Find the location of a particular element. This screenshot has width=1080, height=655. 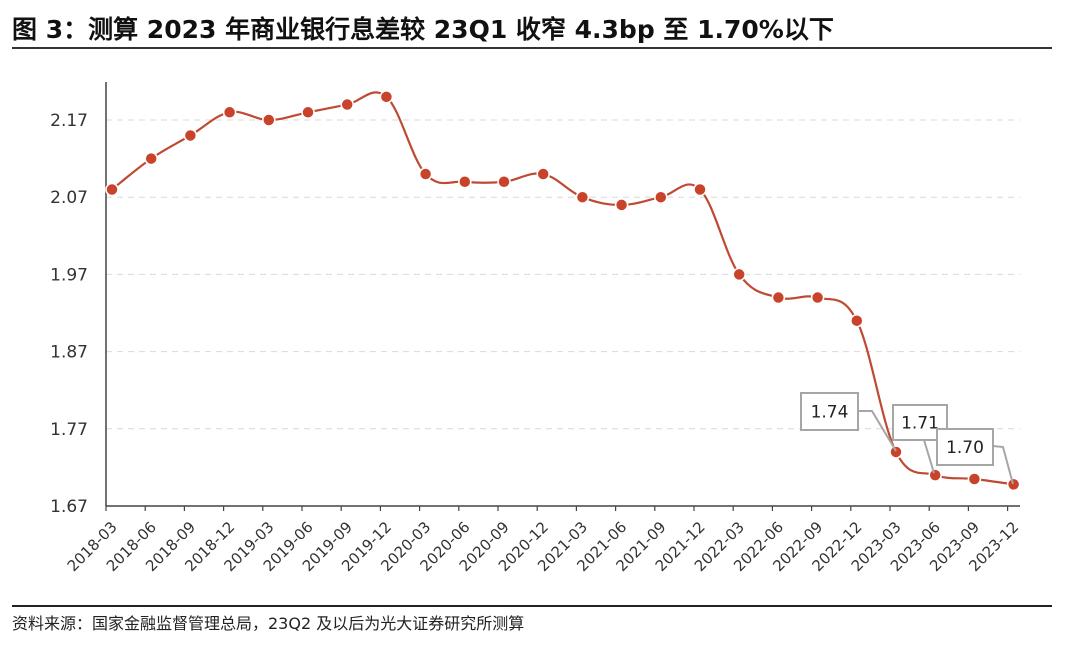

y-tick-label: 2.07 is located at coordinates (69, 198).